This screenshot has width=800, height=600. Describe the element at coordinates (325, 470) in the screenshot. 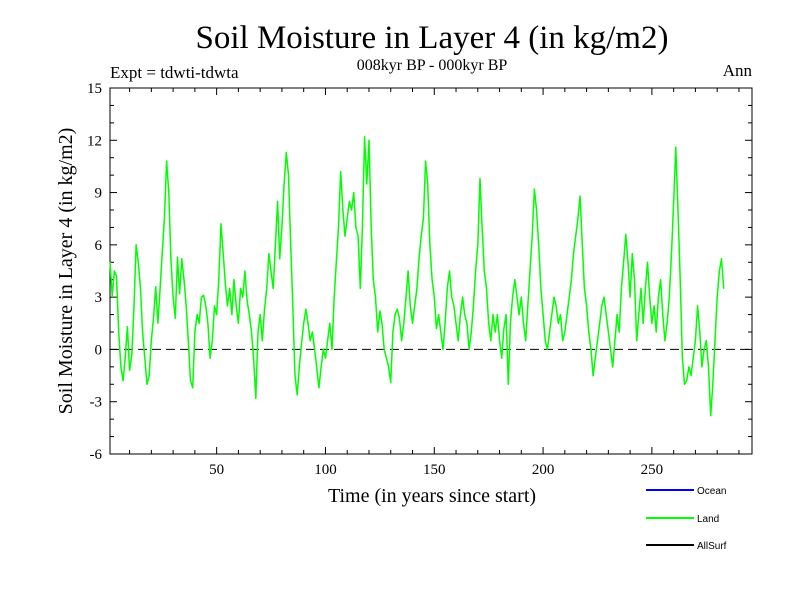

I see `x-tick-label: 100` at that location.